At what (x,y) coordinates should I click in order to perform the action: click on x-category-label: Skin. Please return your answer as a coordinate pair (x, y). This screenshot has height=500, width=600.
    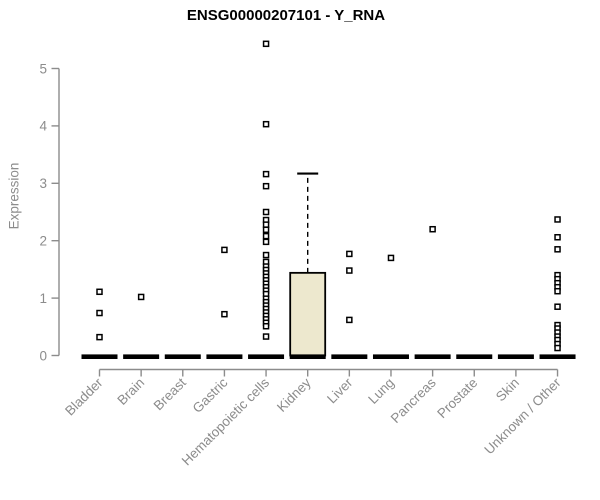
    Looking at the image, I should click on (507, 389).